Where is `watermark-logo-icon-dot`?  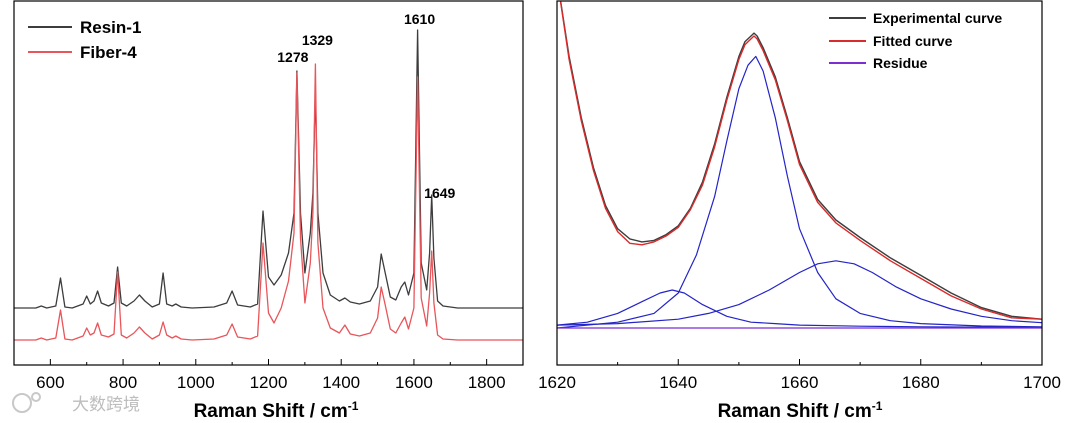 watermark-logo-icon-dot is located at coordinates (36, 397).